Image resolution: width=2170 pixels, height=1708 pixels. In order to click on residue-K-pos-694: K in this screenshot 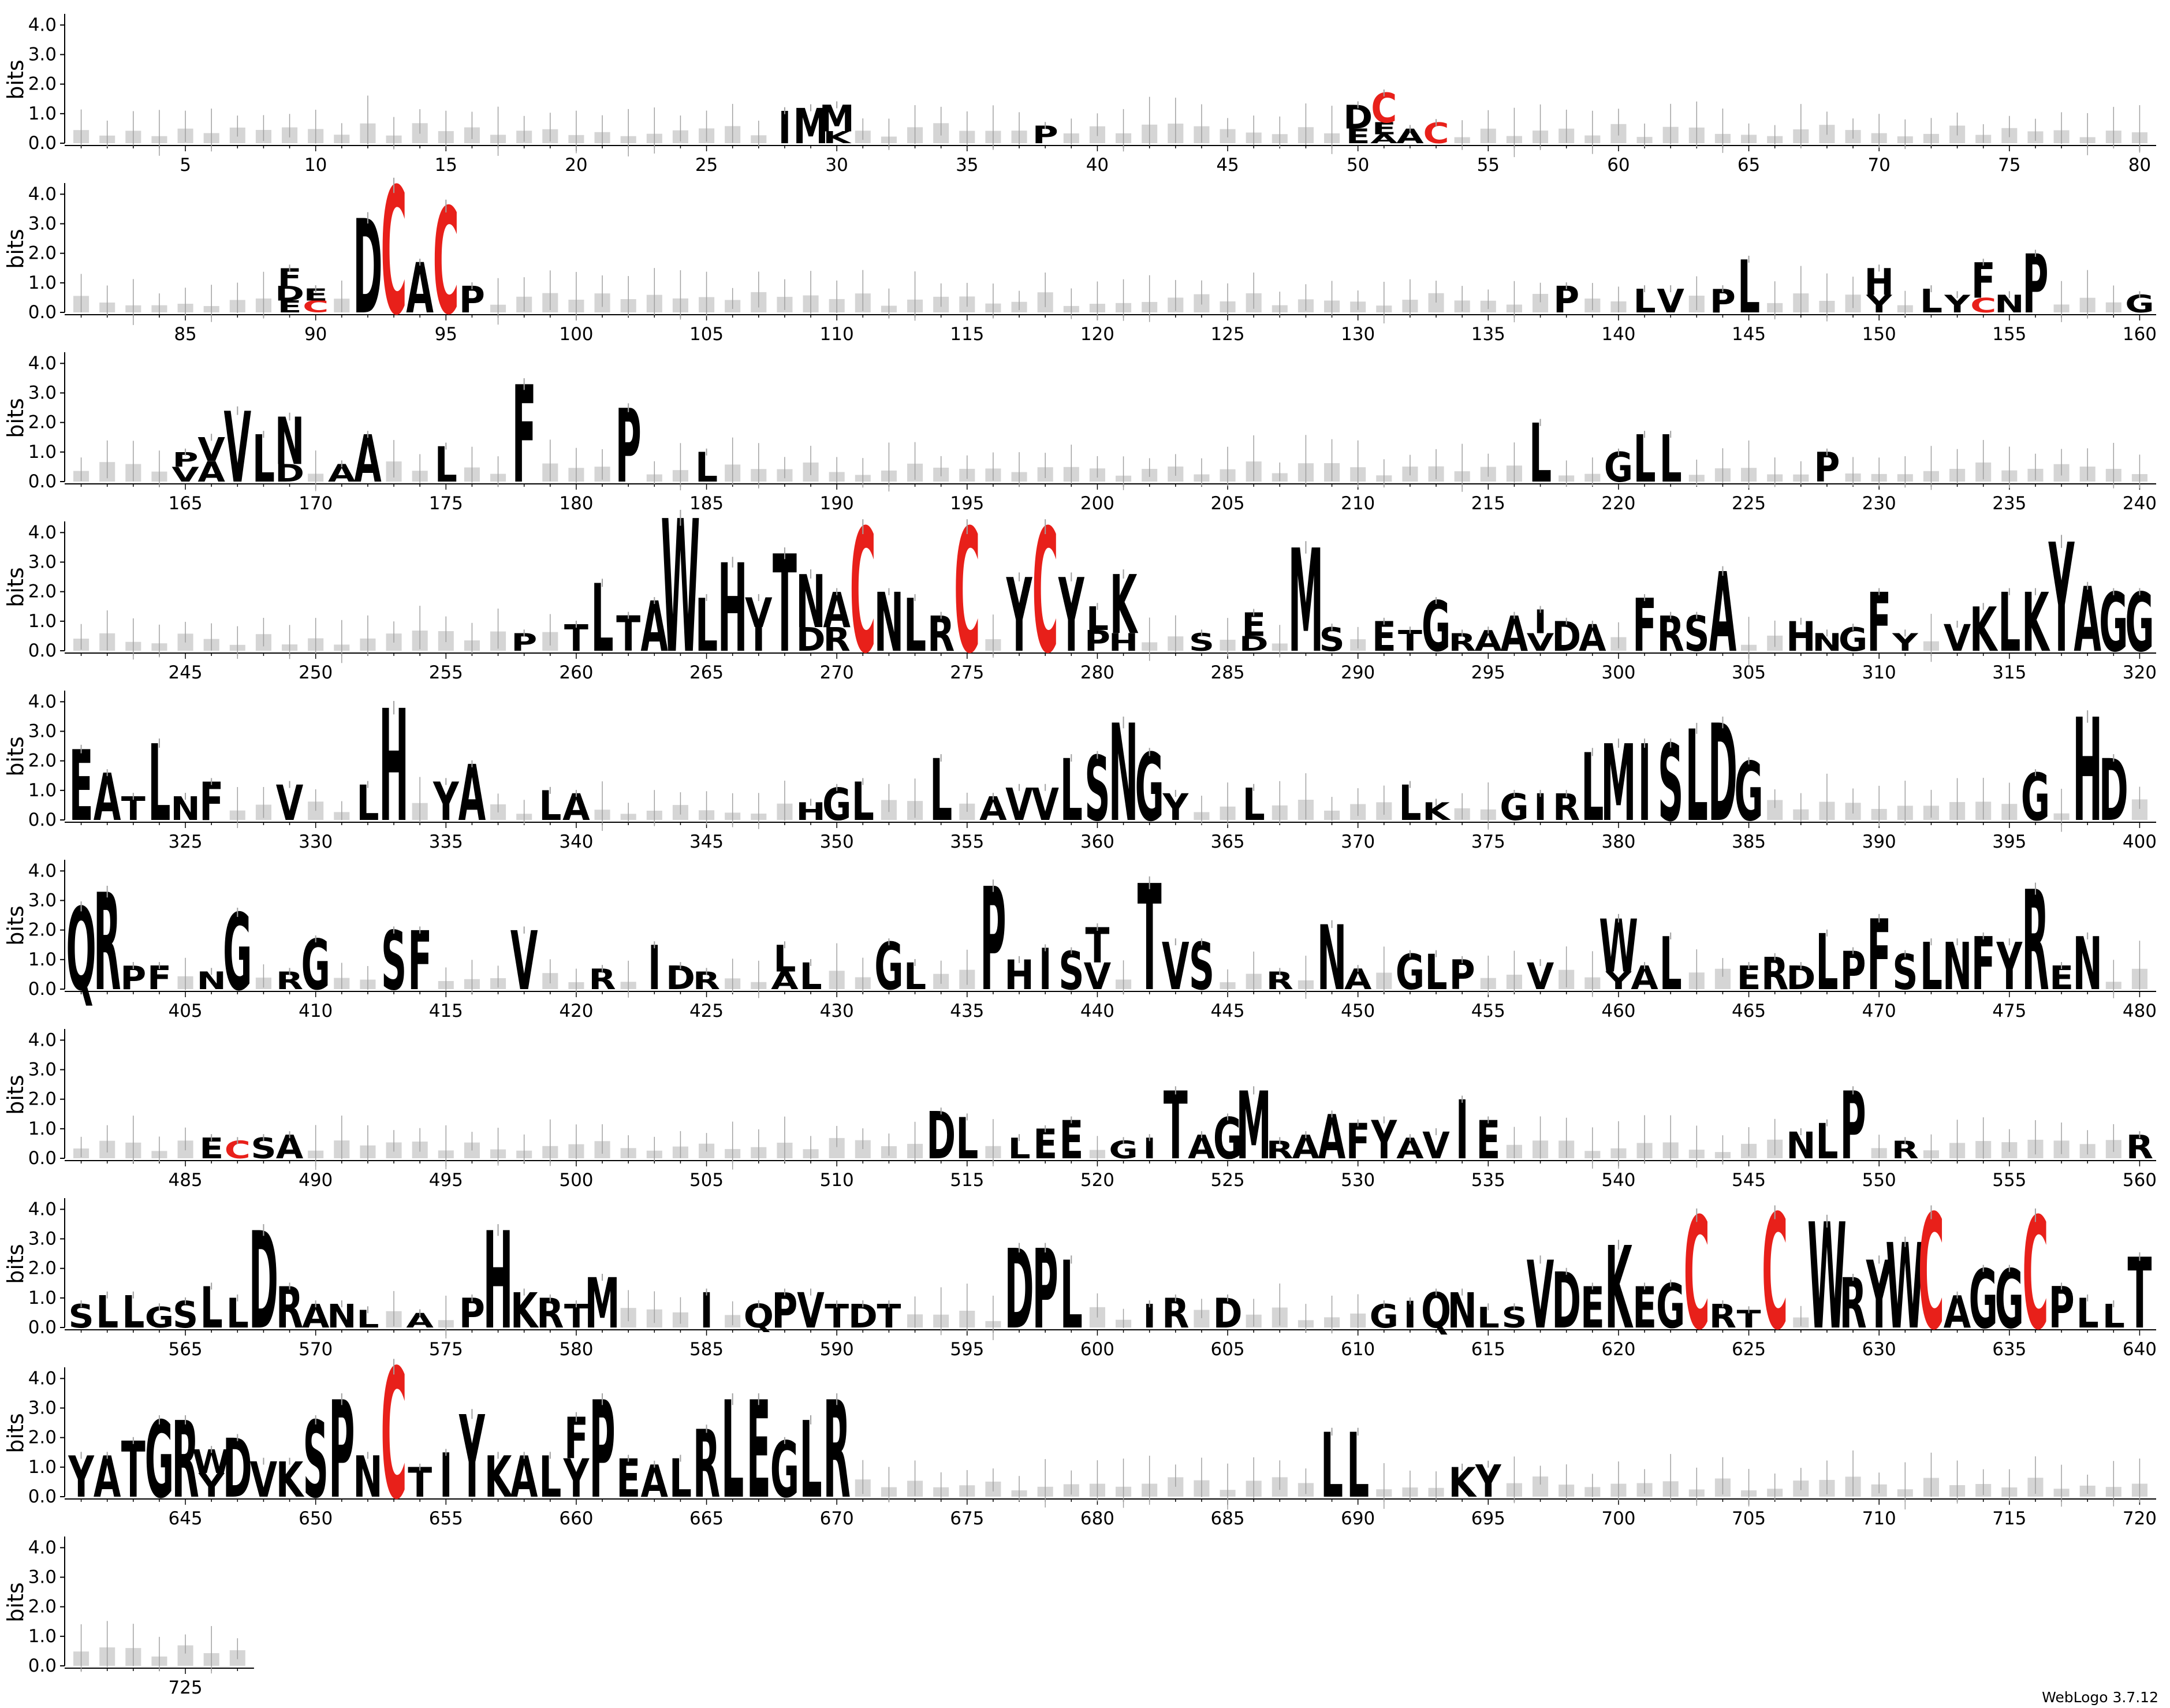, I will do `click(1462, 1482)`.